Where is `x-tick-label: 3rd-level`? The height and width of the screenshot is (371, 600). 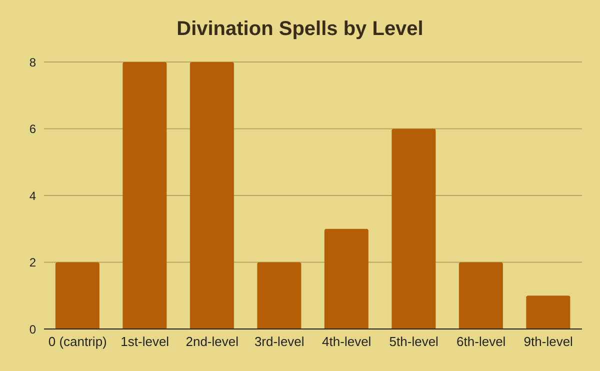
x-tick-label: 3rd-level is located at coordinates (279, 342).